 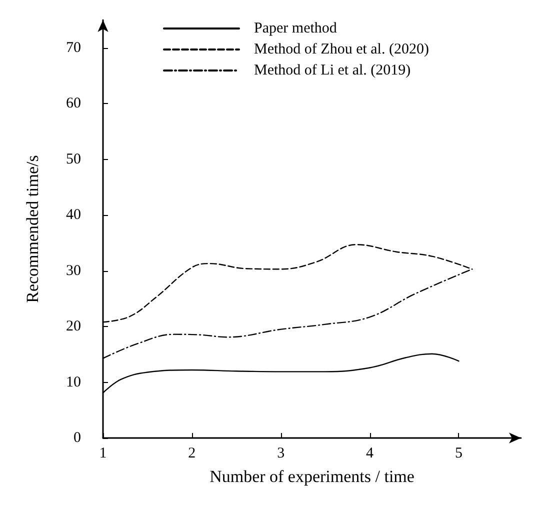 I want to click on y-tick-label: 40, so click(x=73, y=215).